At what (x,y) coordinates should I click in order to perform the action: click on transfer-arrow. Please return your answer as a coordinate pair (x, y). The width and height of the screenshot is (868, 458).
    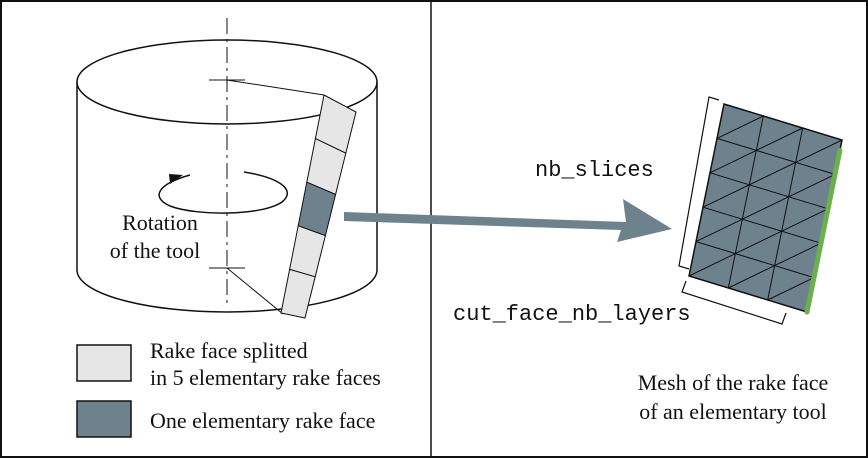
    Looking at the image, I should click on (508, 220).